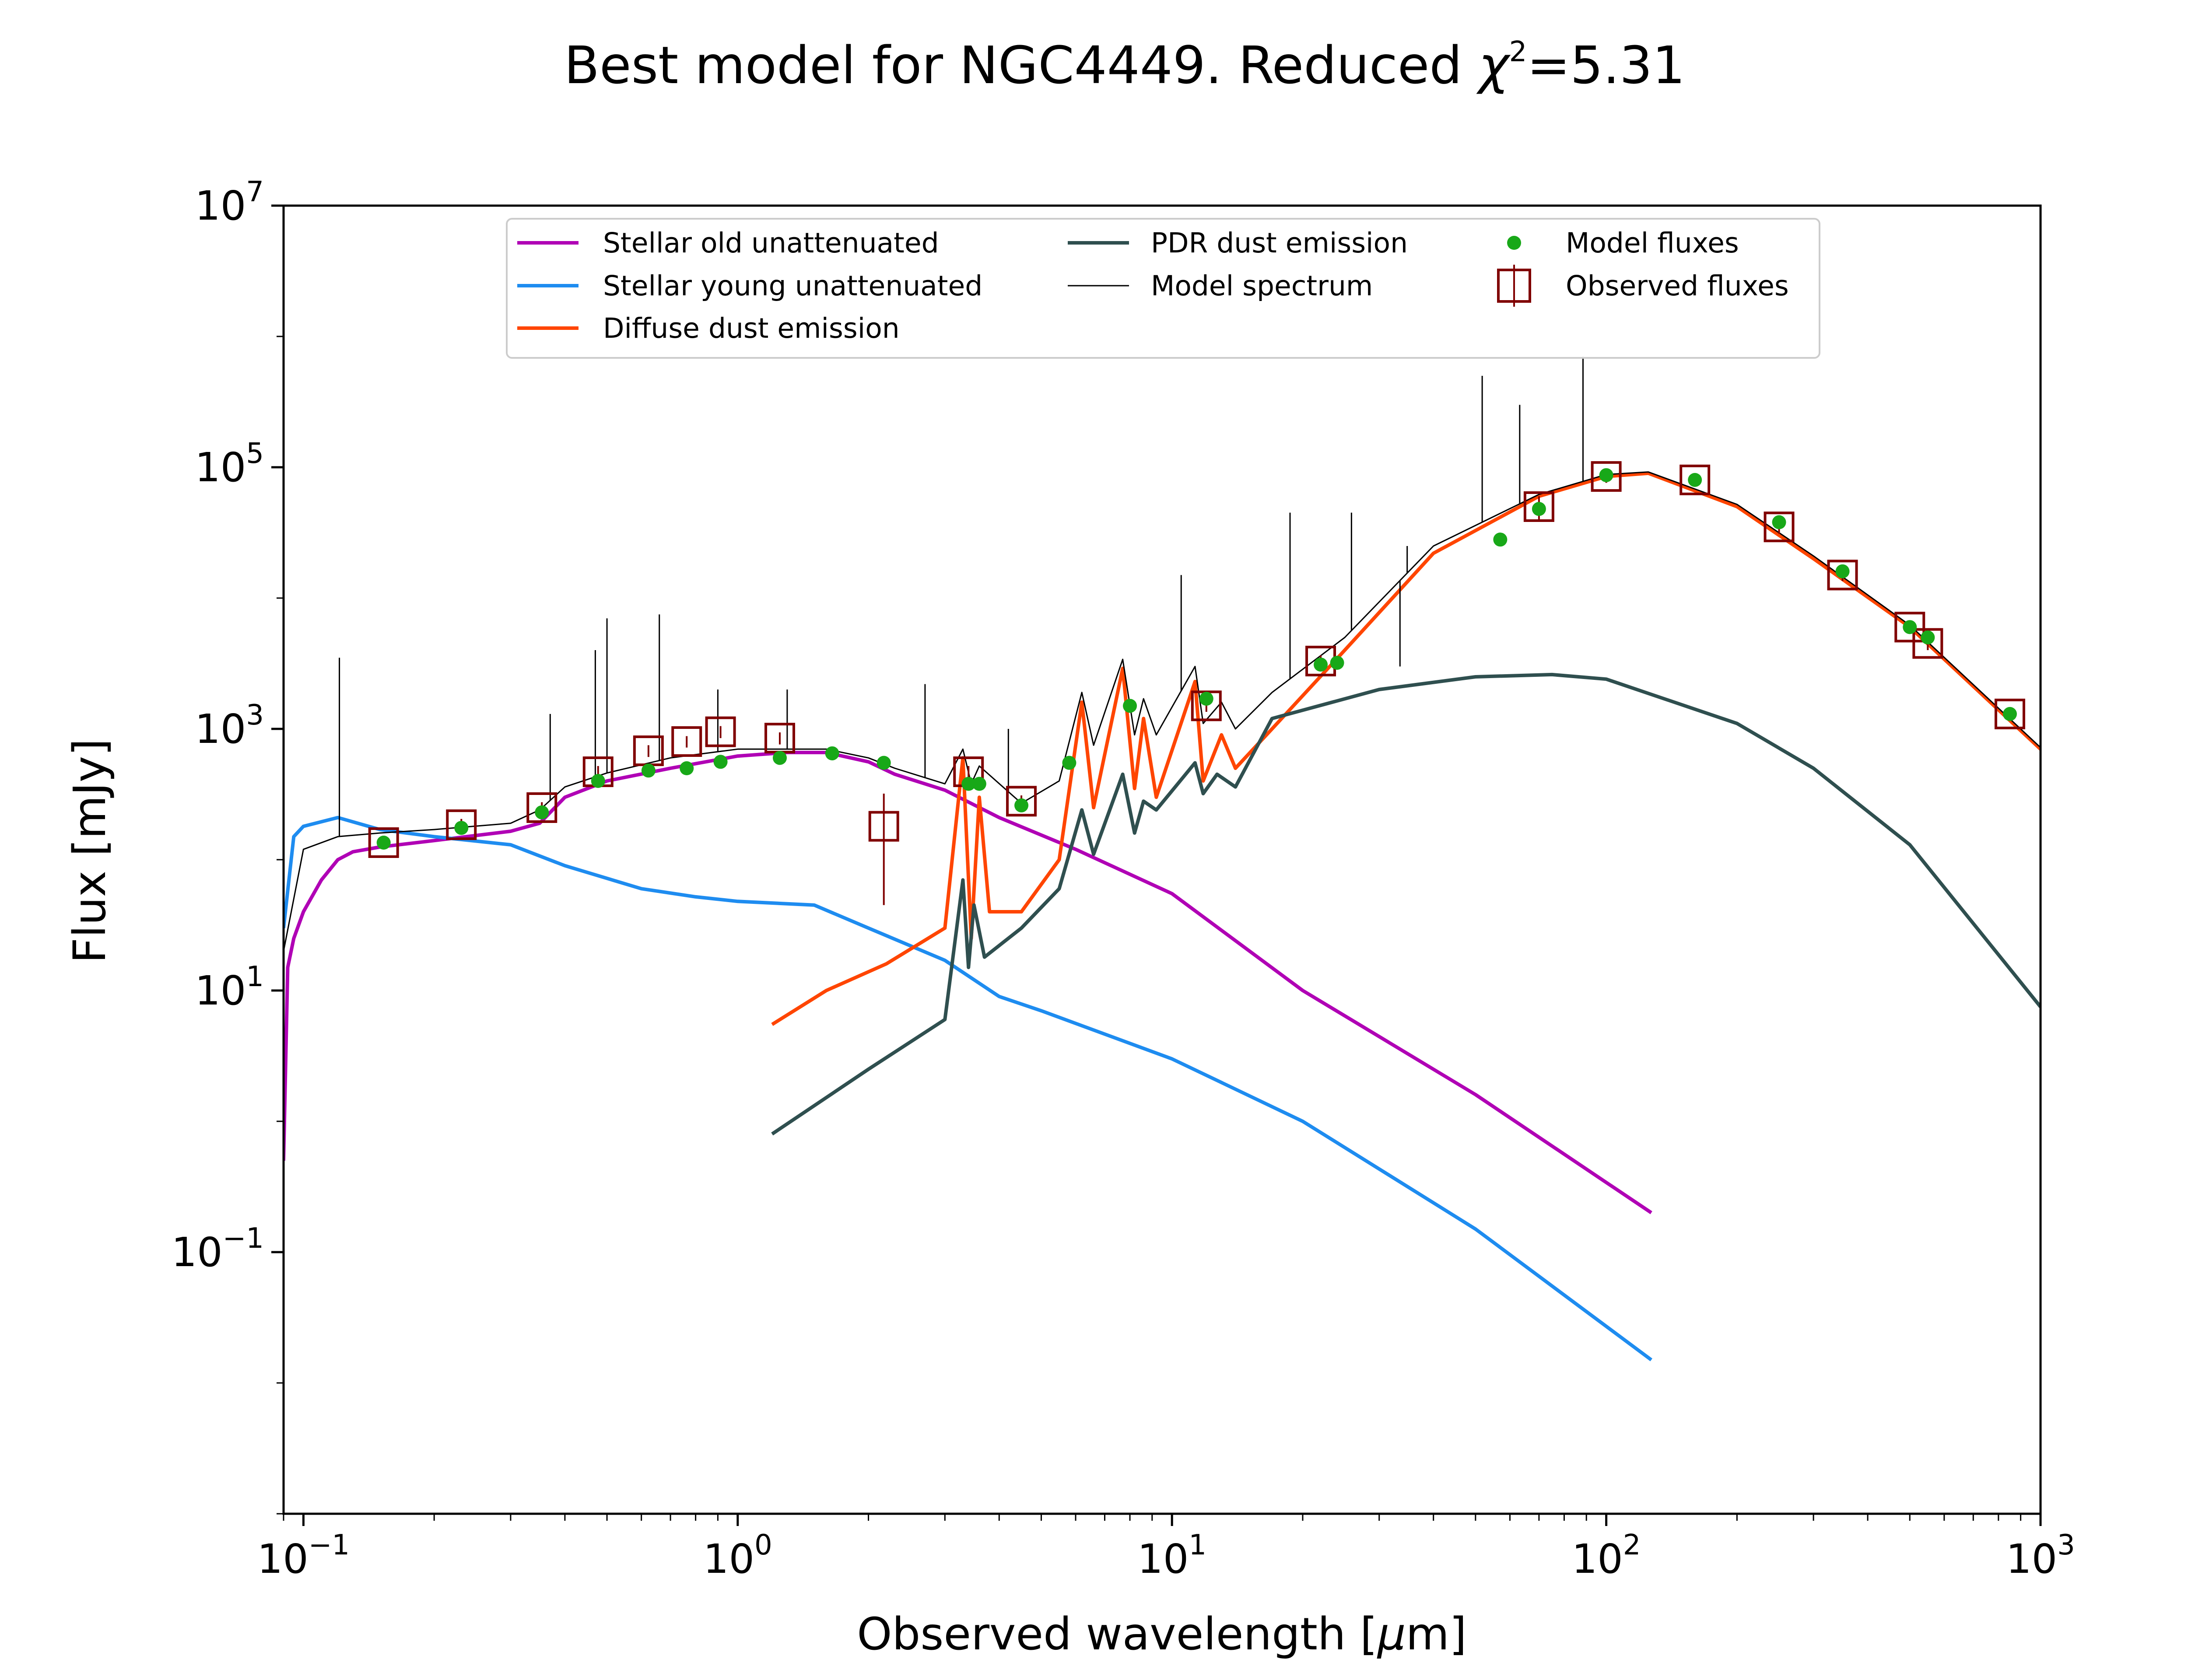  I want to click on chart-title: Best model for NGC4449. Reduced χ2=5.31, so click(1124, 65).